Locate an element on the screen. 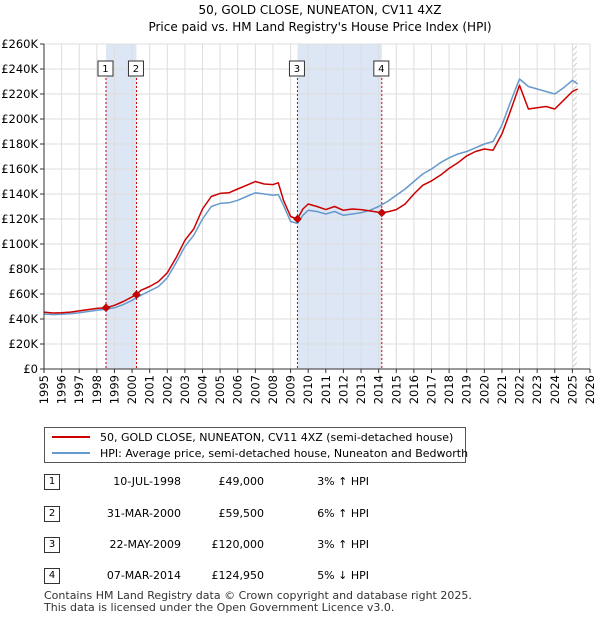 The image size is (600, 620). transaction-number: 4 is located at coordinates (52, 576).